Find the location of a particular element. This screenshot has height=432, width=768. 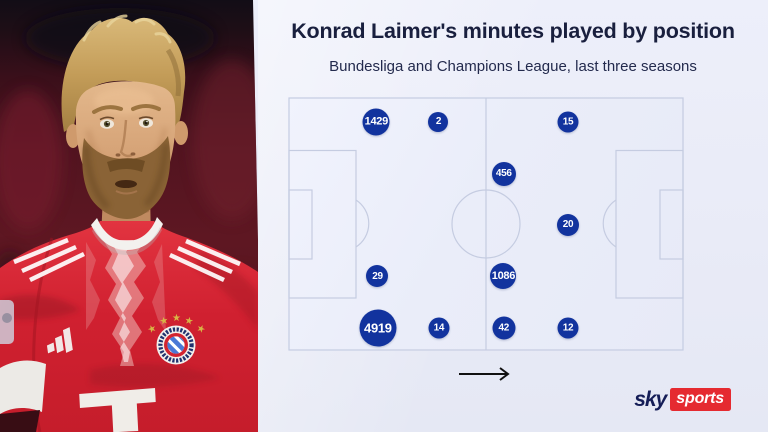

minutes-bubble: 12 is located at coordinates (568, 328).